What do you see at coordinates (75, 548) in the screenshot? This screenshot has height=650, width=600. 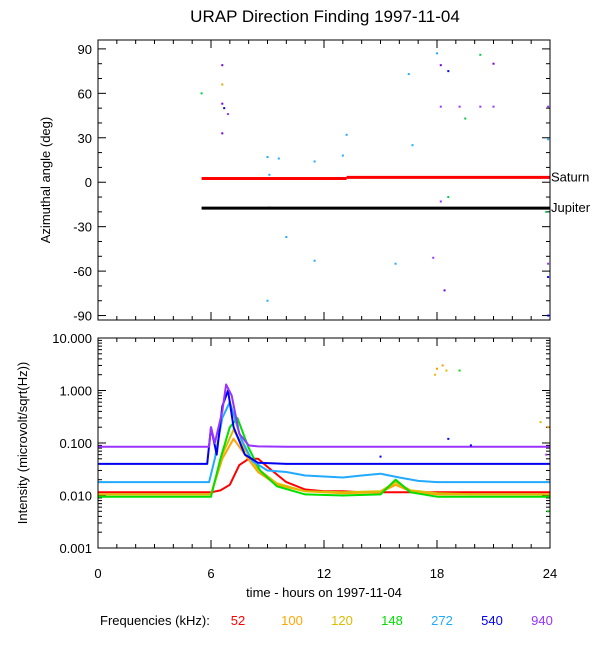 I see `bottom-y-tick-label: 0.001` at bounding box center [75, 548].